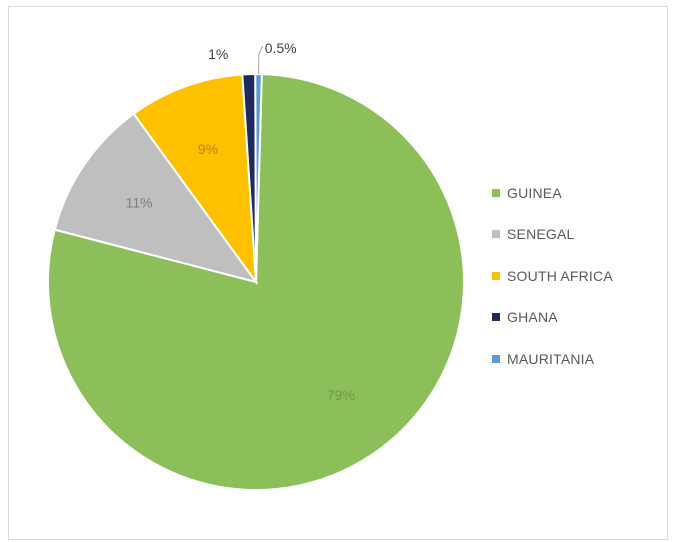 The image size is (677, 542). I want to click on legend-item-ghana: GHANA, so click(577, 318).